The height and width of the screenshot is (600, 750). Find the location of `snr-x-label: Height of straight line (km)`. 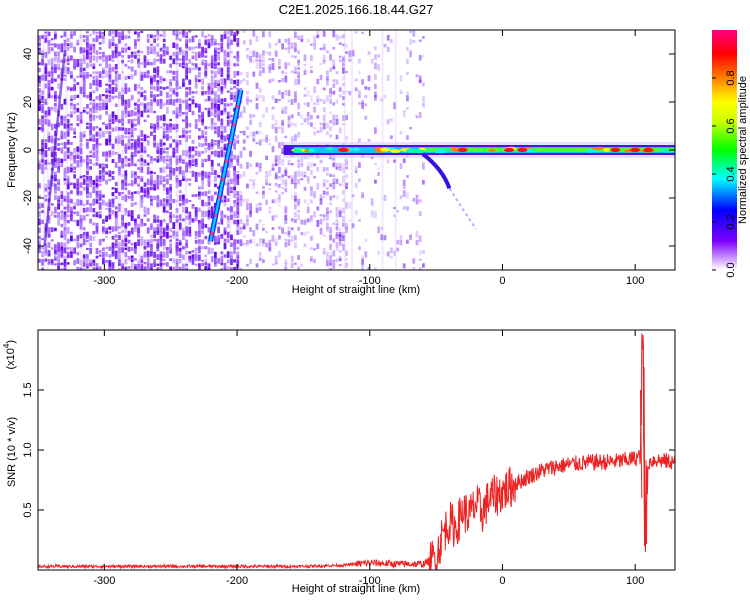

snr-x-label: Height of straight line (km) is located at coordinates (356, 589).